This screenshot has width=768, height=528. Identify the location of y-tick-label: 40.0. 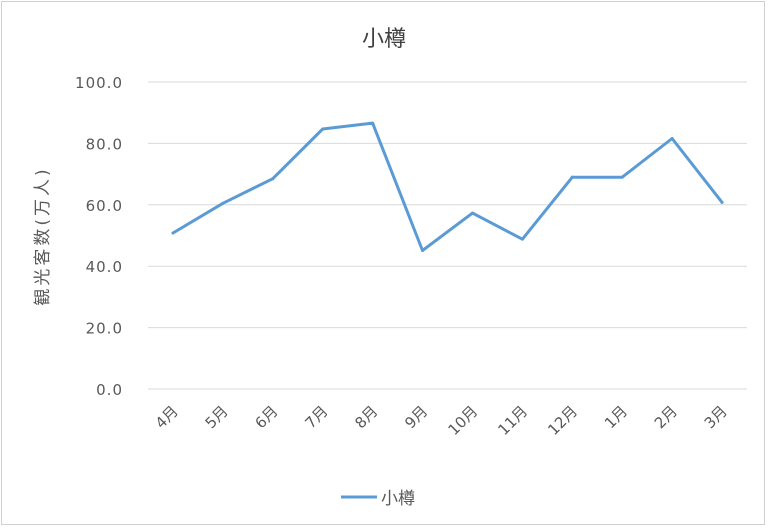
(104, 267).